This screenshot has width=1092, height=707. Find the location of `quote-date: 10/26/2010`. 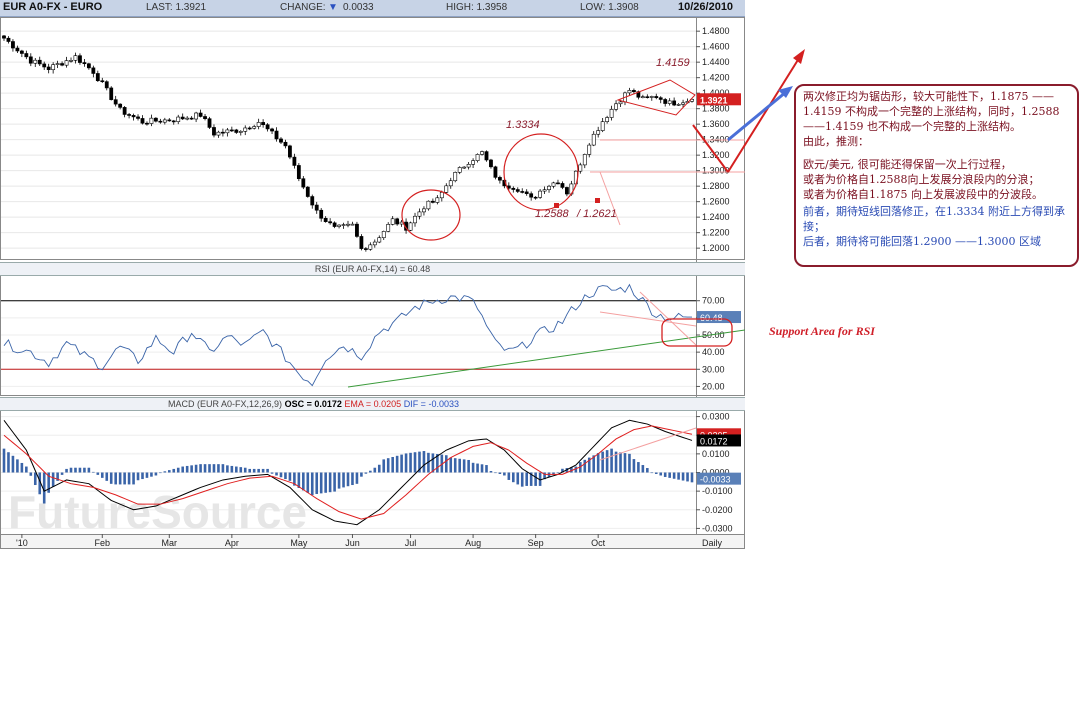

quote-date: 10/26/2010 is located at coordinates (706, 7).